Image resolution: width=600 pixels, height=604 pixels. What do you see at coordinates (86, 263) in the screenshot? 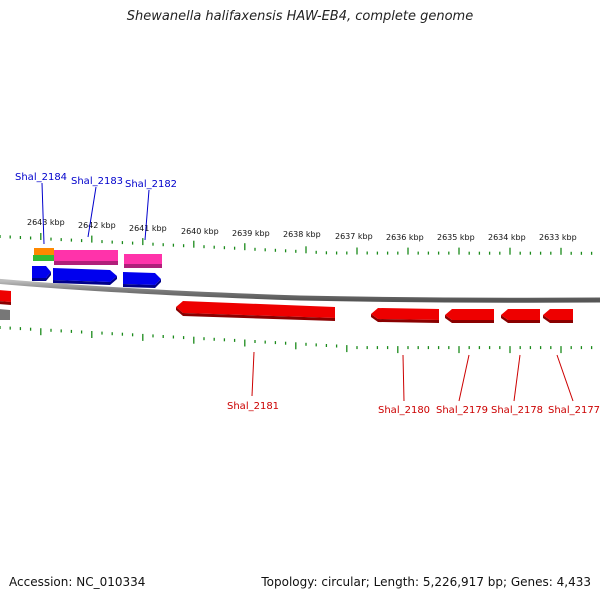
I see `feature-pink-1-shade` at bounding box center [86, 263].